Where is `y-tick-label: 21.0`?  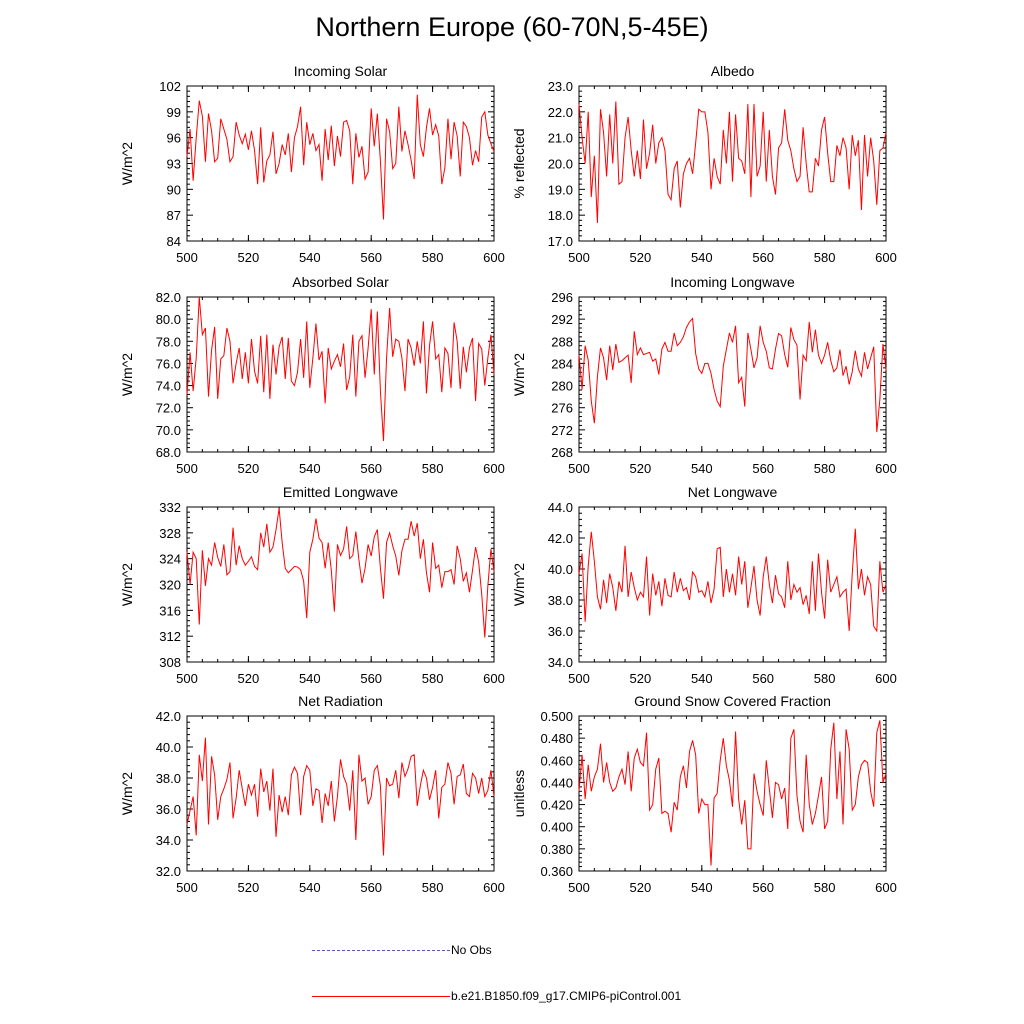 y-tick-label: 21.0 is located at coordinates (560, 138).